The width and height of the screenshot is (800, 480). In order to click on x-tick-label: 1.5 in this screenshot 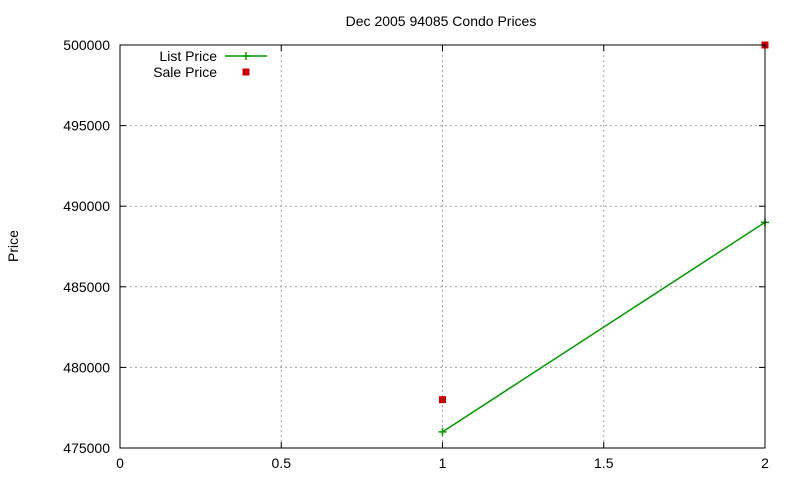, I will do `click(604, 463)`.